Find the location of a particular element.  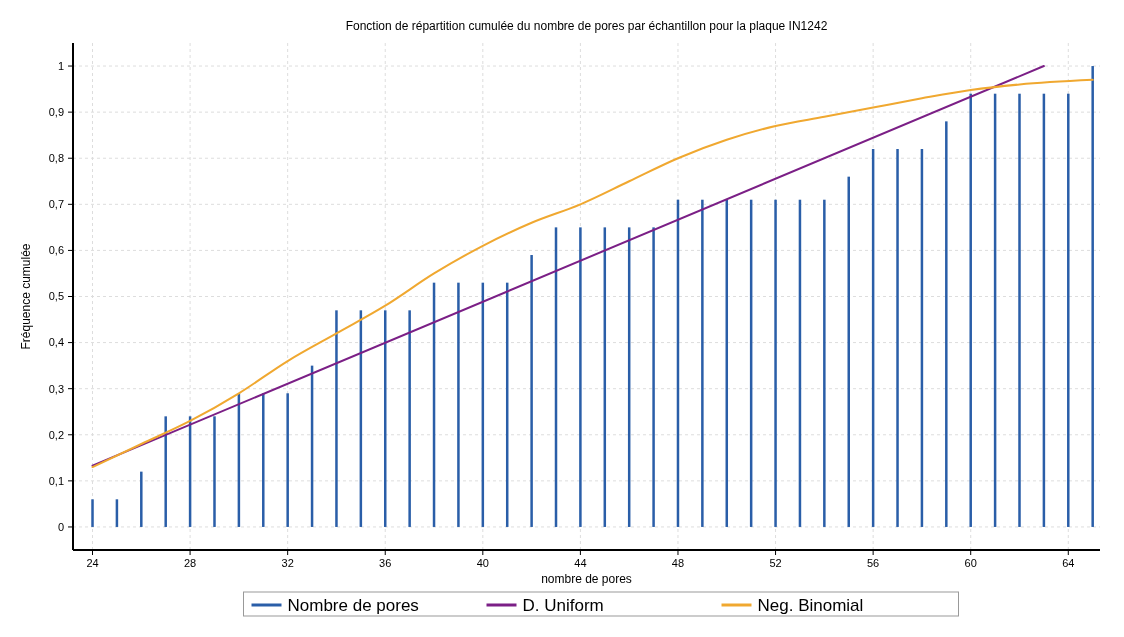

y-tick-label: 0 is located at coordinates (60, 526).